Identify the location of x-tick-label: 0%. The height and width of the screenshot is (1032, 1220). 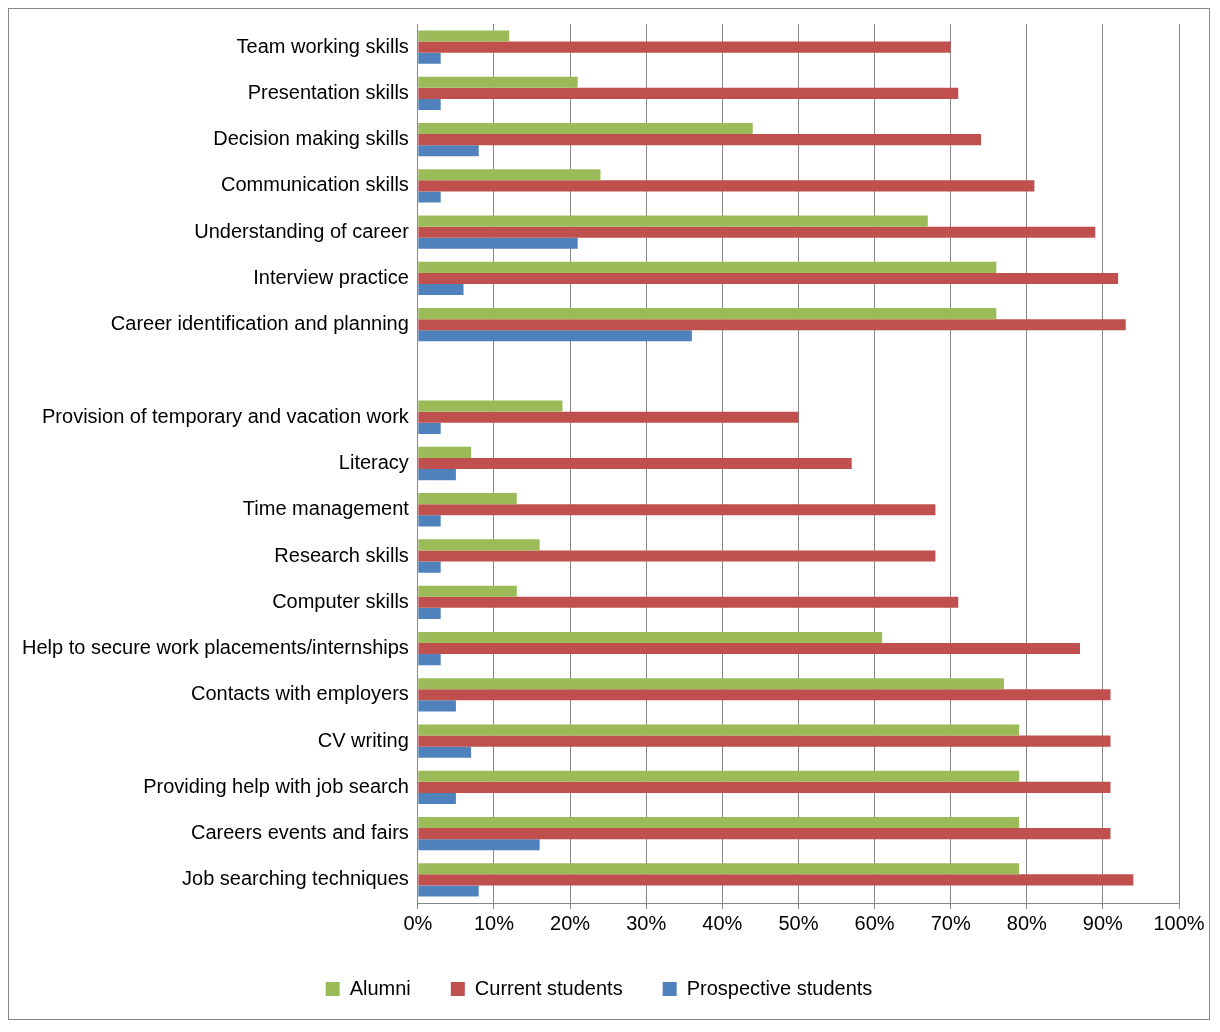
(418, 922).